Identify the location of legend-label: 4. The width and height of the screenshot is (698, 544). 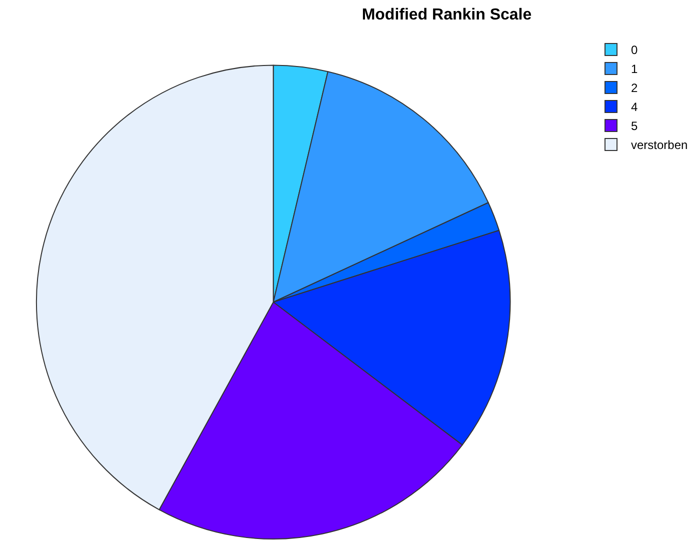
(634, 107).